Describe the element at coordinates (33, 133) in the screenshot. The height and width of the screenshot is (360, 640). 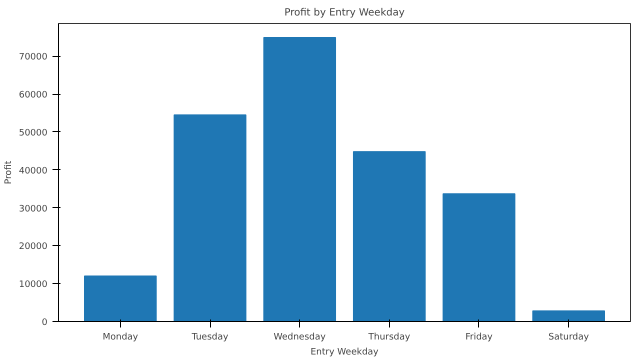
I see `y-tick-label: 50000` at that location.